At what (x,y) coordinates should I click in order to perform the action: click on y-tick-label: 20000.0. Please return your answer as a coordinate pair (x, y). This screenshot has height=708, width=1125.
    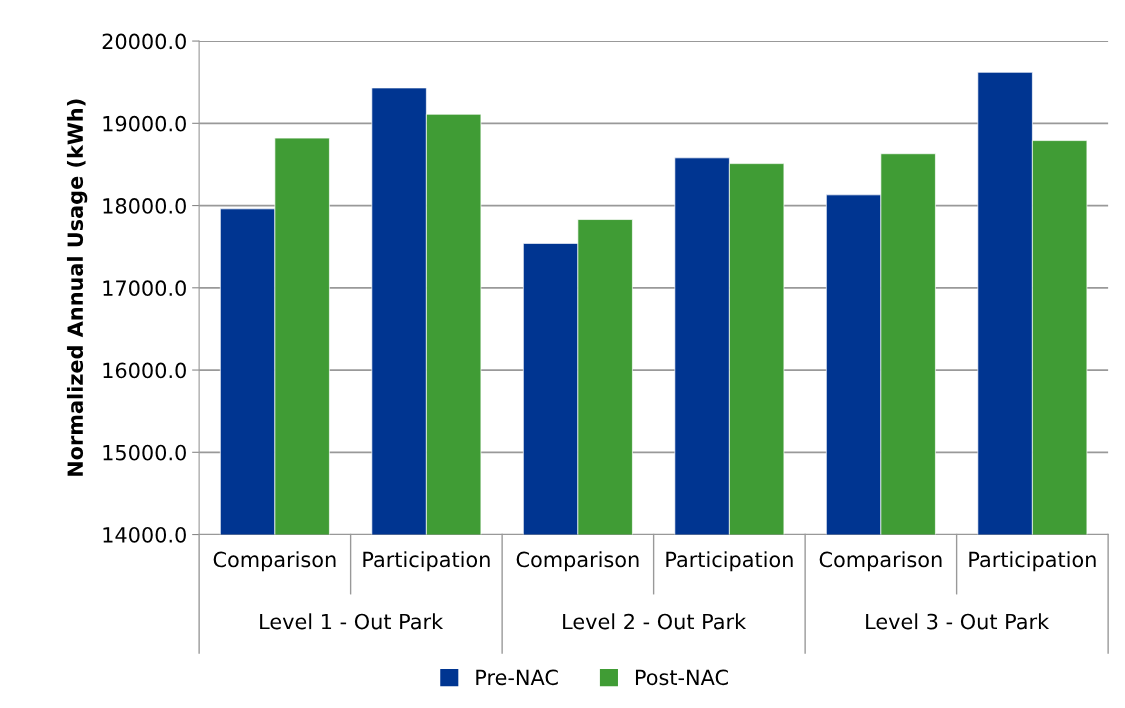
    Looking at the image, I should click on (144, 41).